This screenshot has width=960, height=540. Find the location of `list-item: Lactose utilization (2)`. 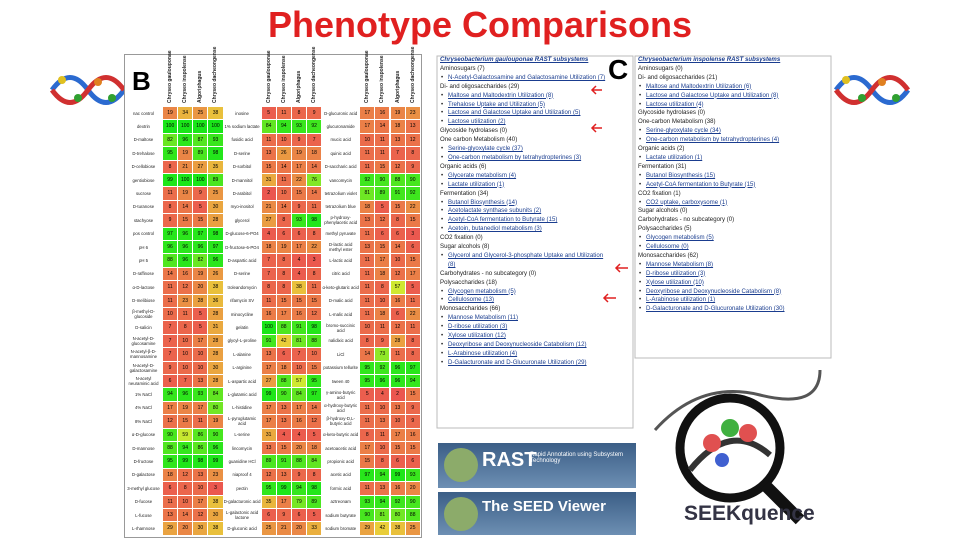

list-item: Lactose utilization (2) is located at coordinates (524, 122).